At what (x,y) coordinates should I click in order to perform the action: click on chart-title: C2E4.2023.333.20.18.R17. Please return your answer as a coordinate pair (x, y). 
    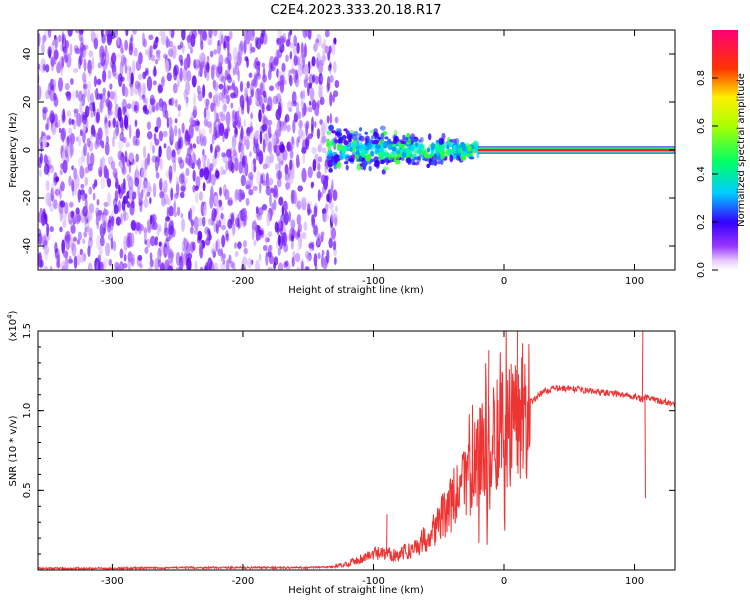
    Looking at the image, I should click on (355, 10).